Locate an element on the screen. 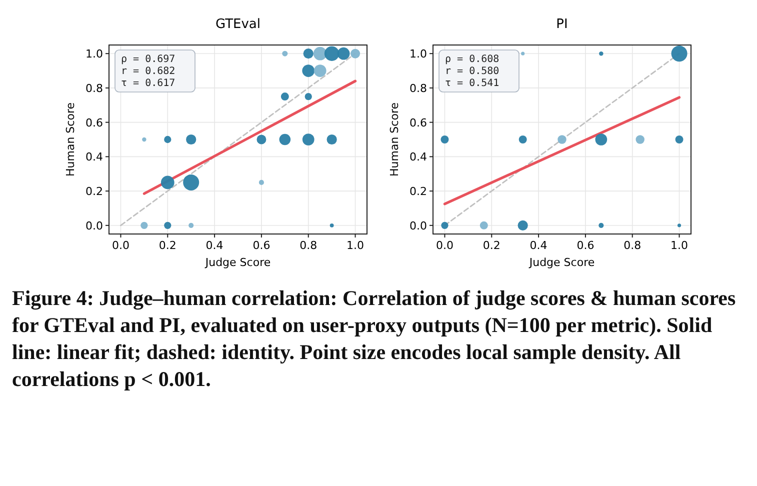 The image size is (757, 486). annotation: ρ = 0.608 r = 0.580 τ = 0.541 is located at coordinates (472, 71).